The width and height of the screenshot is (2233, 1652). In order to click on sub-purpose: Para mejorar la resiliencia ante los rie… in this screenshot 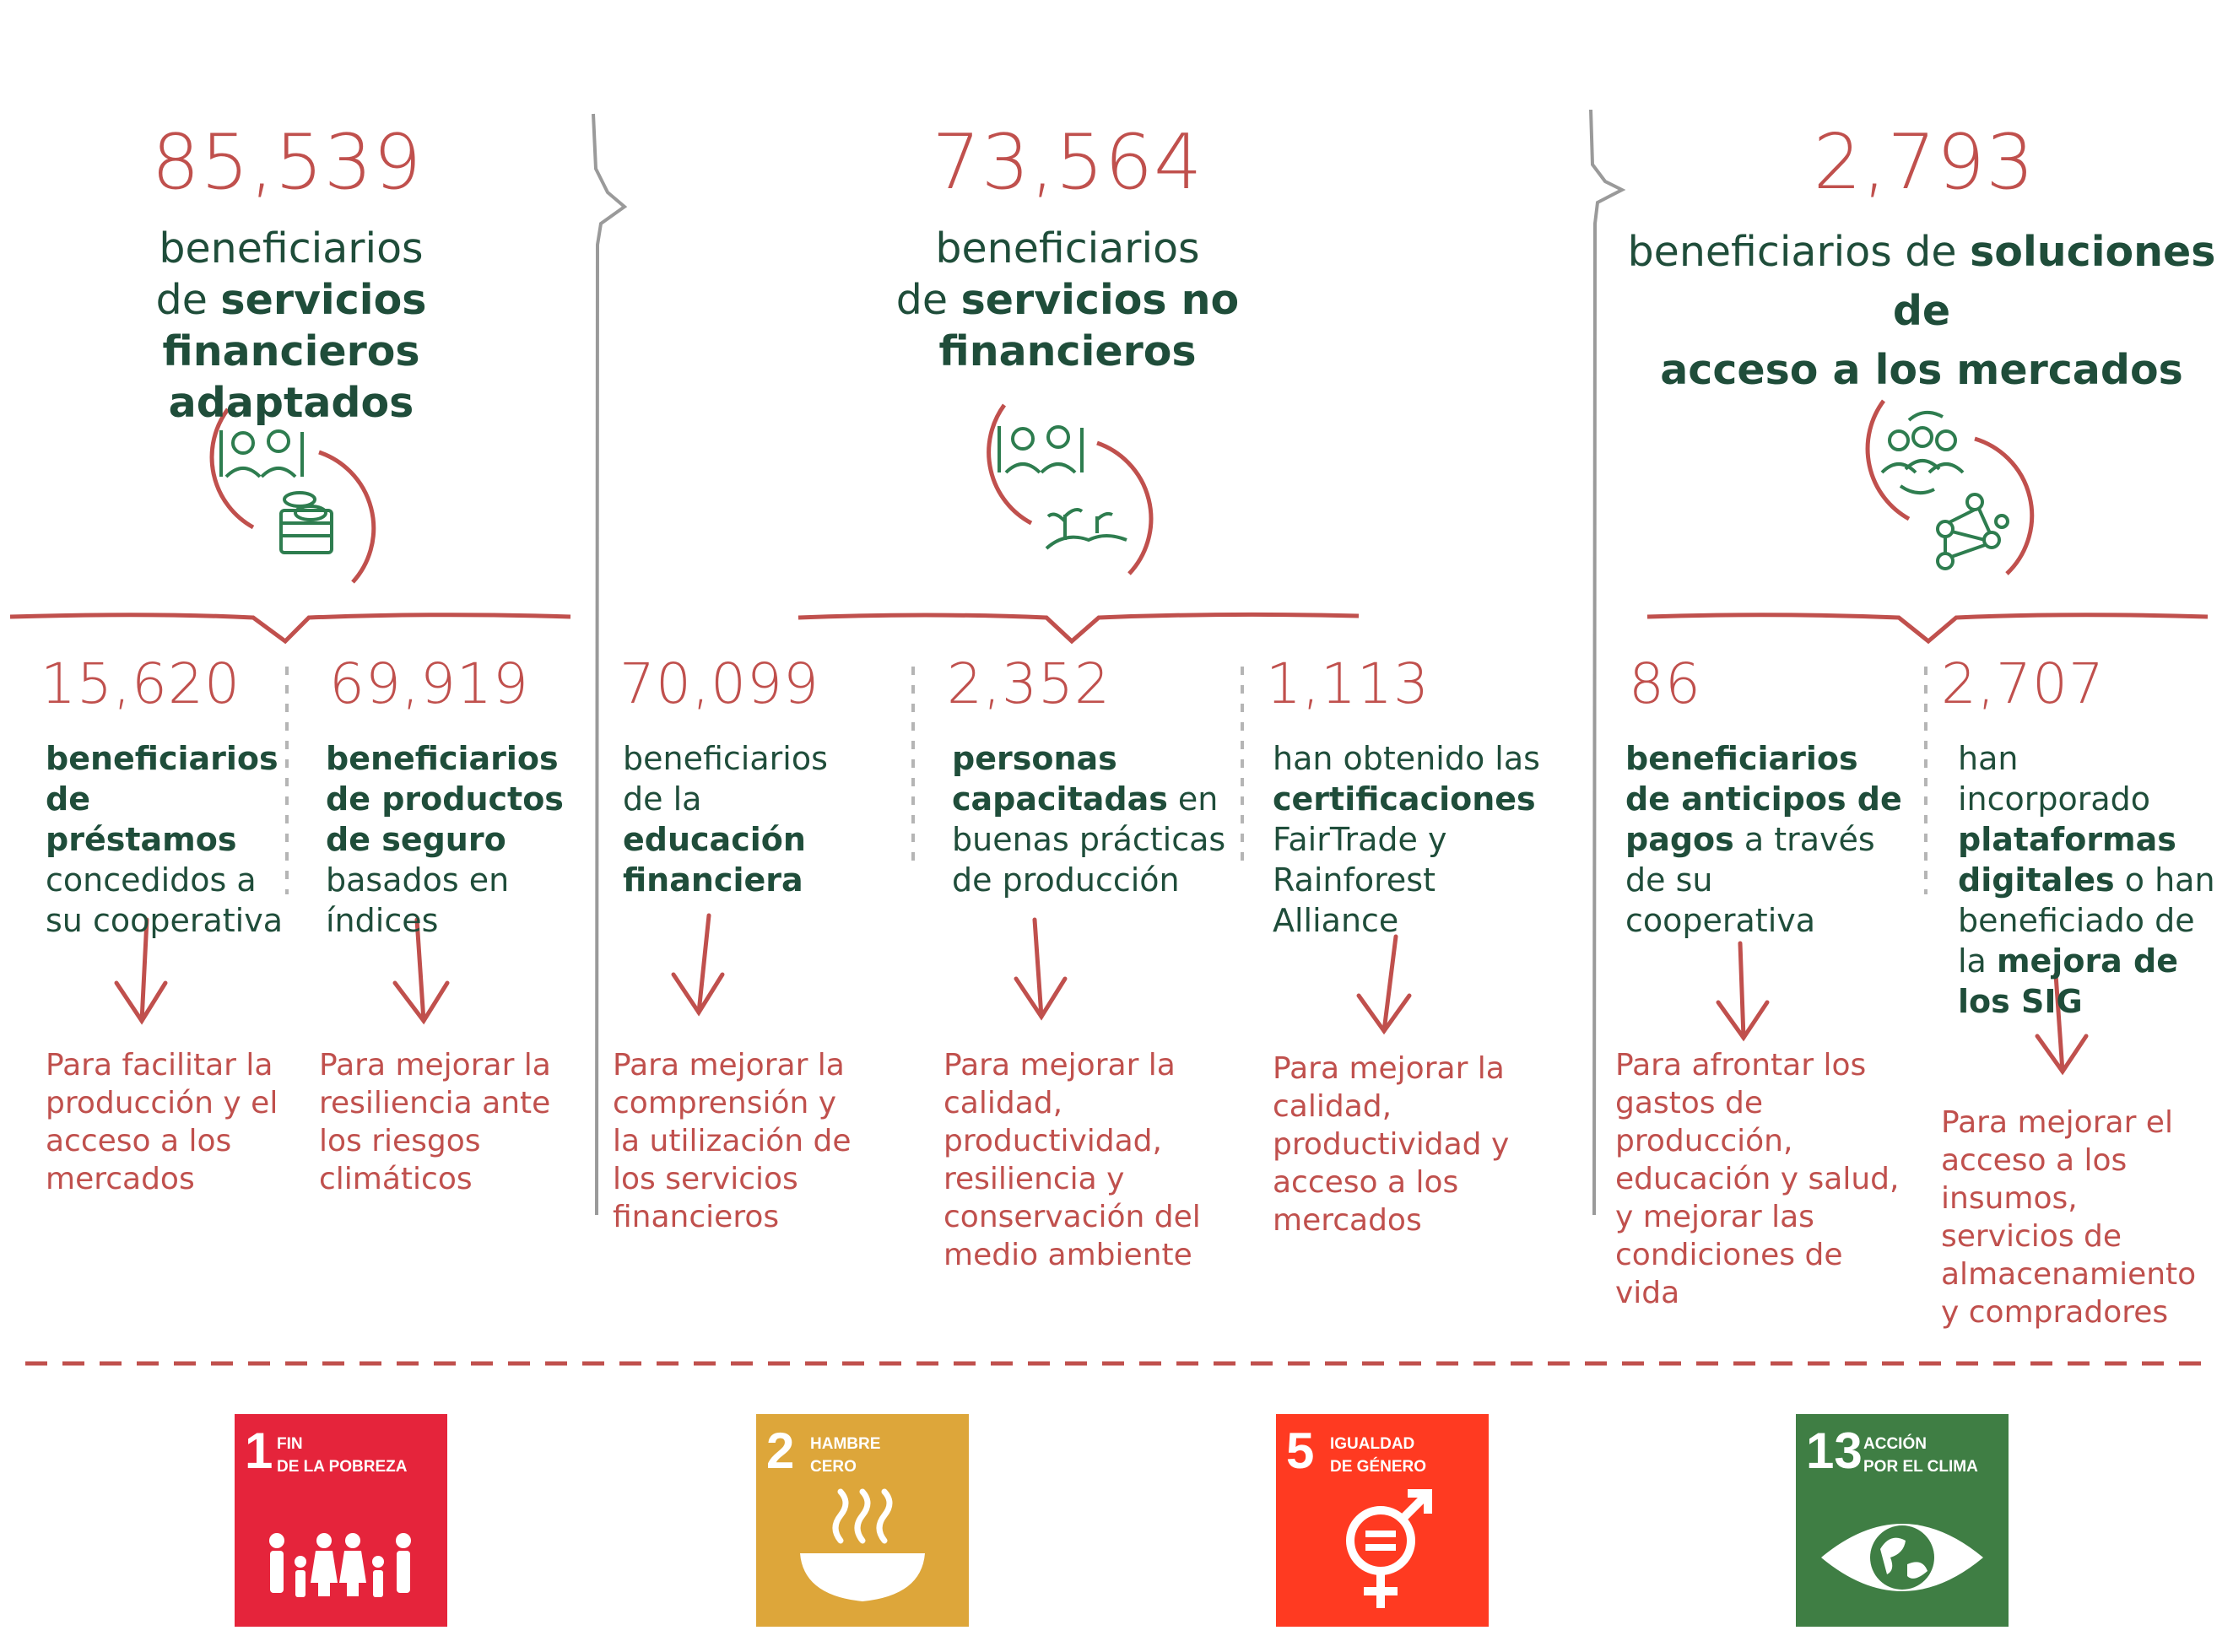, I will do `click(435, 1122)`.